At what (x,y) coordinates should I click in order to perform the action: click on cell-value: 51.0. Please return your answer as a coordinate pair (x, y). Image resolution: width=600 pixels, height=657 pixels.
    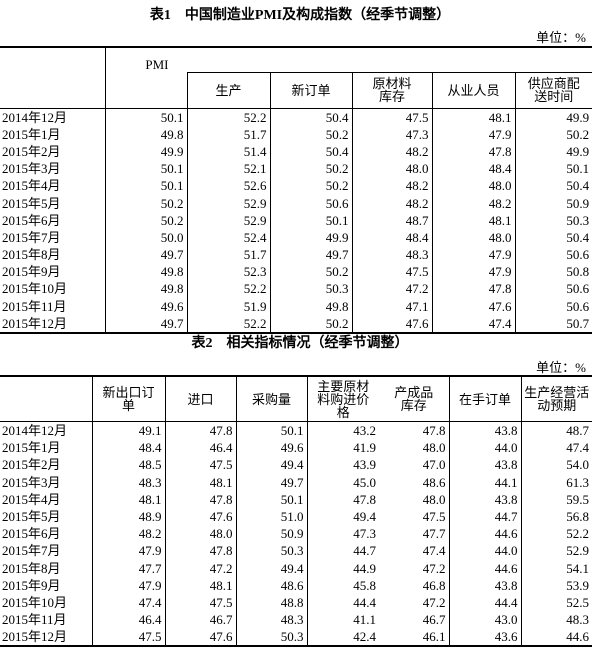
    Looking at the image, I should click on (271, 516).